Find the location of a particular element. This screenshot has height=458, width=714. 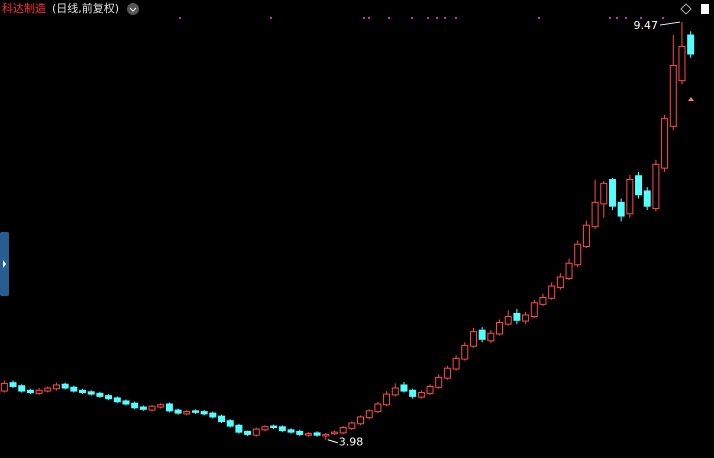

min-label: 3.98 is located at coordinates (351, 442).